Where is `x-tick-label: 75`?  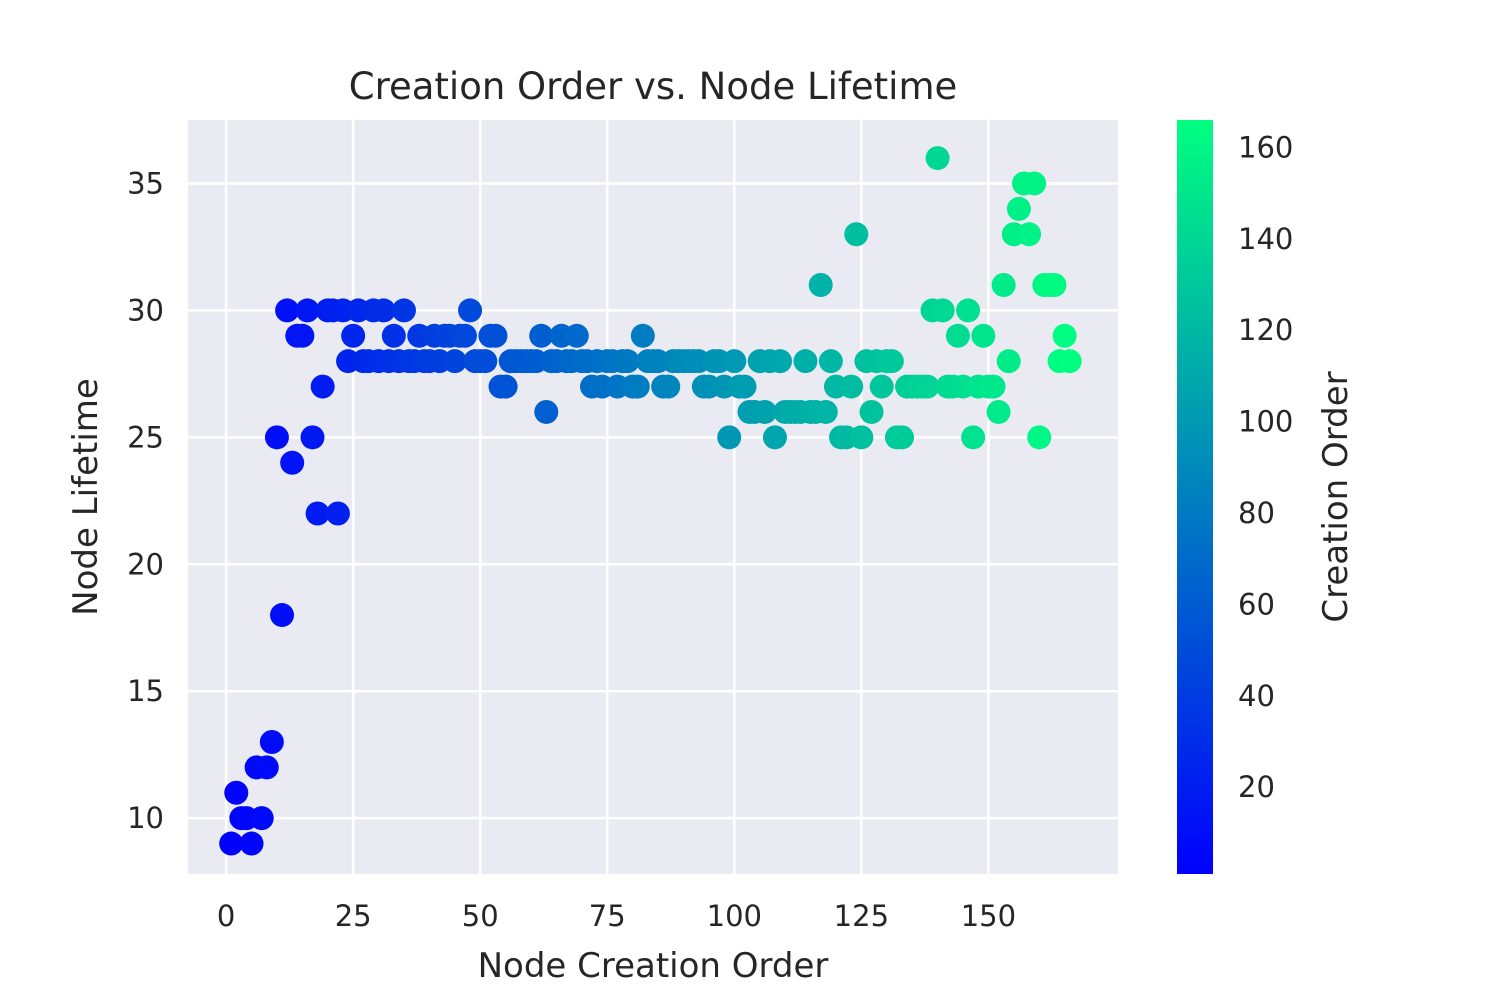 x-tick-label: 75 is located at coordinates (607, 916).